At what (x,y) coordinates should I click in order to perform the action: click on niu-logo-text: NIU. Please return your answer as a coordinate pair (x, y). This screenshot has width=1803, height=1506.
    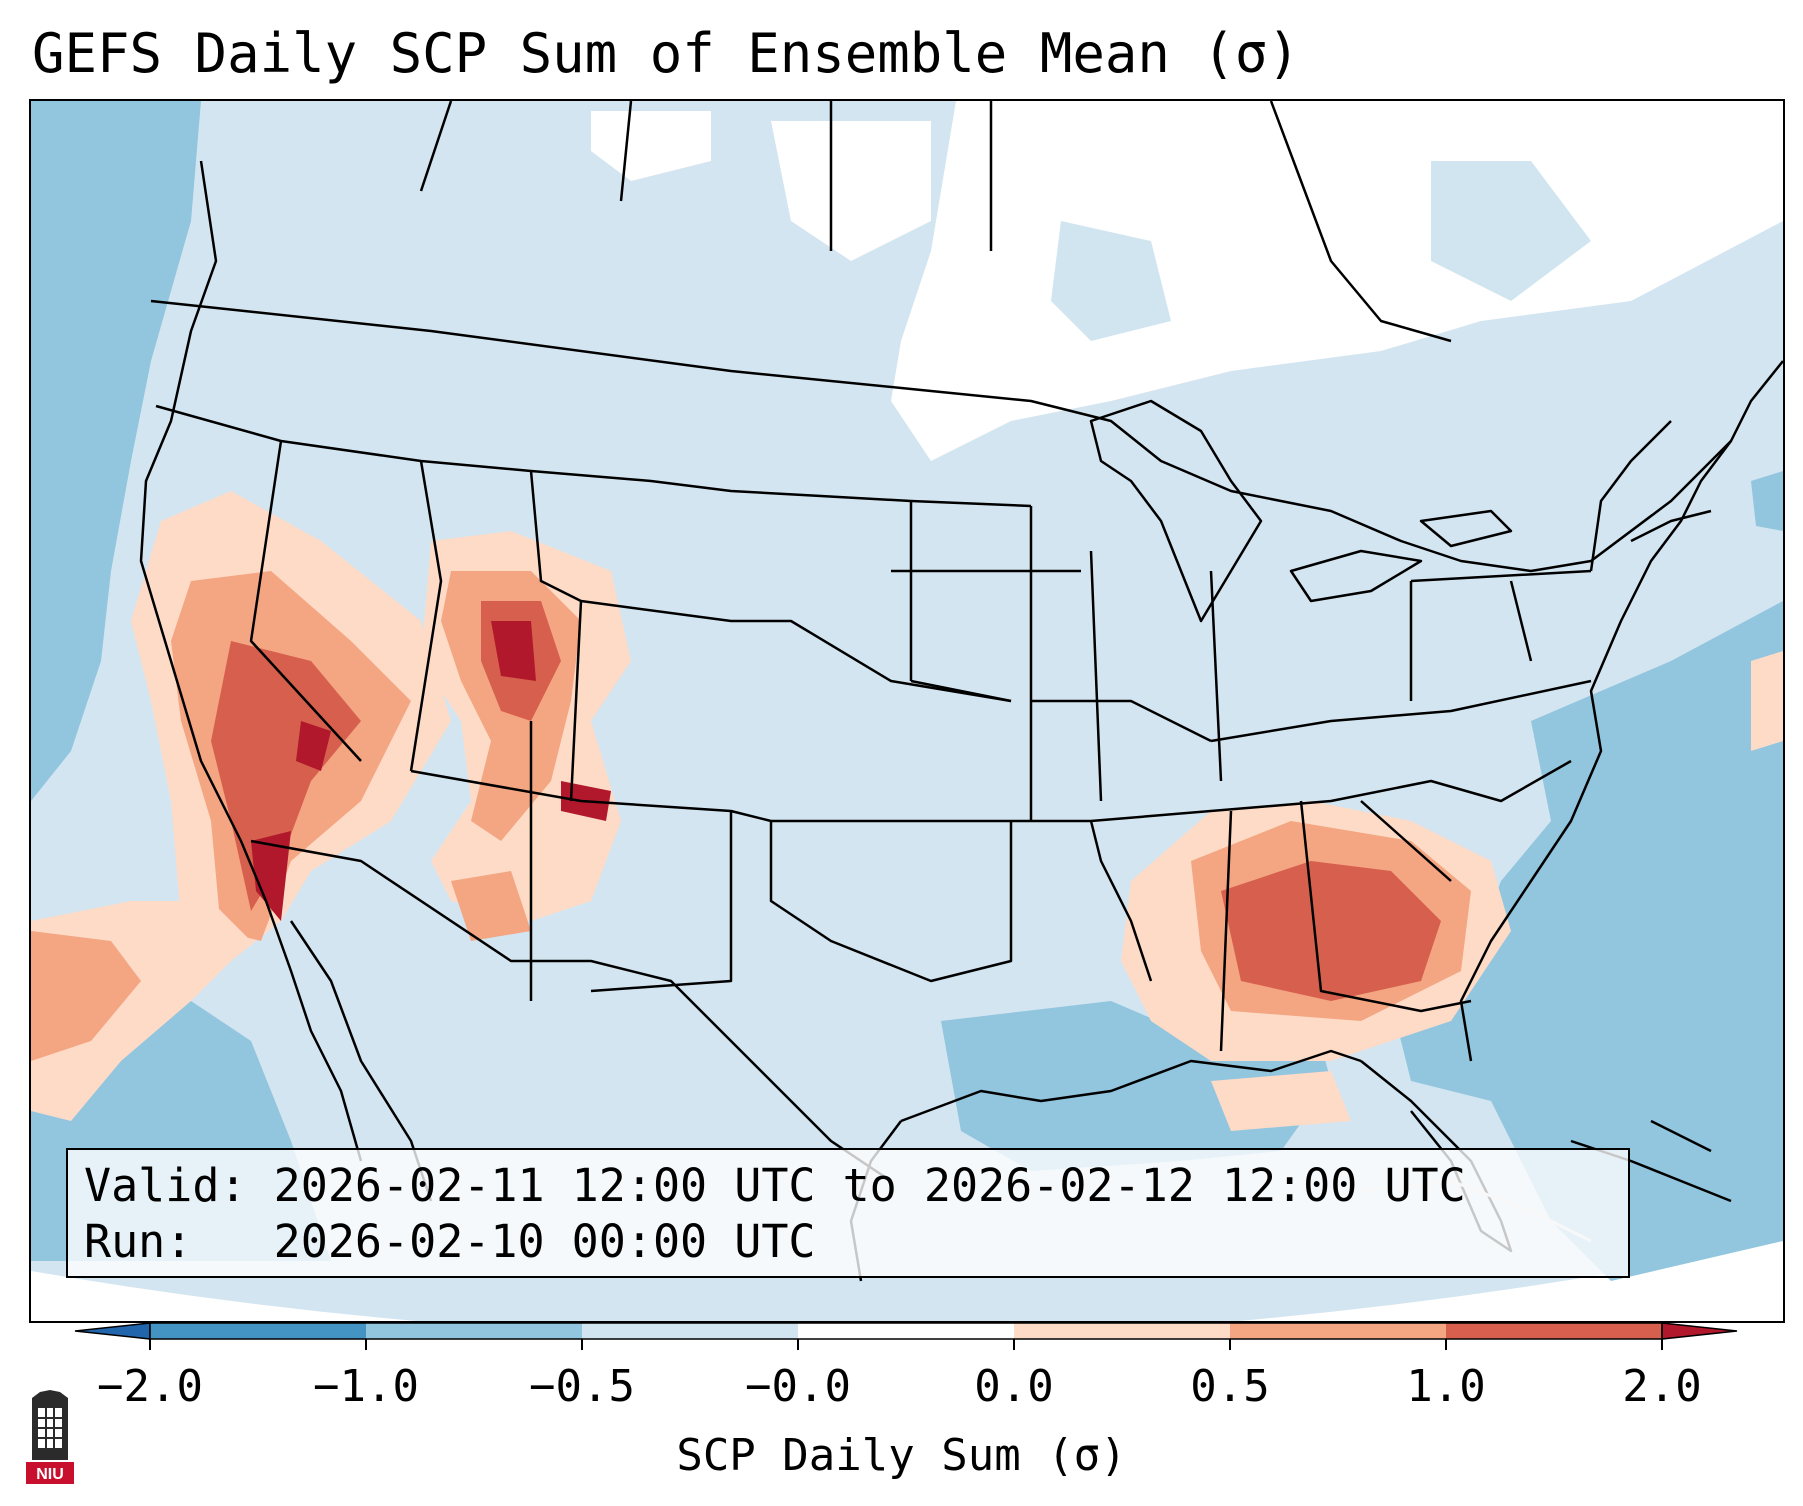
    Looking at the image, I should click on (50, 1474).